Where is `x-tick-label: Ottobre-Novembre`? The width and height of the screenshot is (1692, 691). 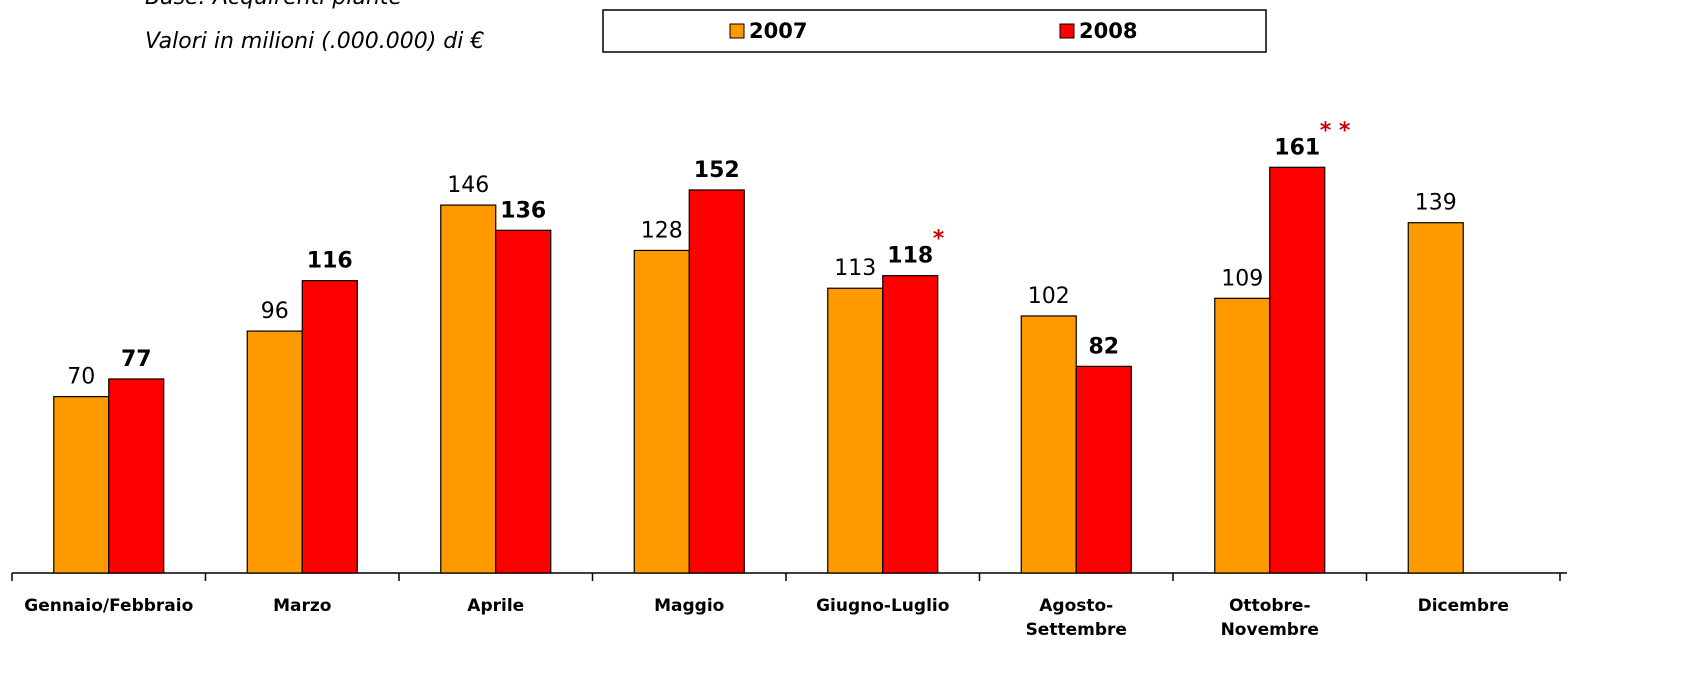 x-tick-label: Ottobre-Novembre is located at coordinates (1270, 618).